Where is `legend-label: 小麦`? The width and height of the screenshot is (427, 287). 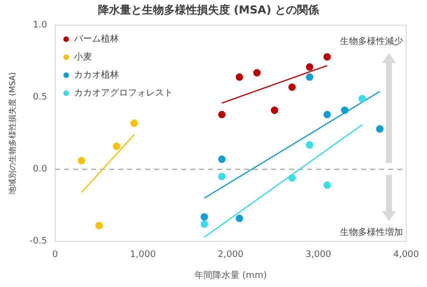 legend-label: 小麦 is located at coordinates (83, 57).